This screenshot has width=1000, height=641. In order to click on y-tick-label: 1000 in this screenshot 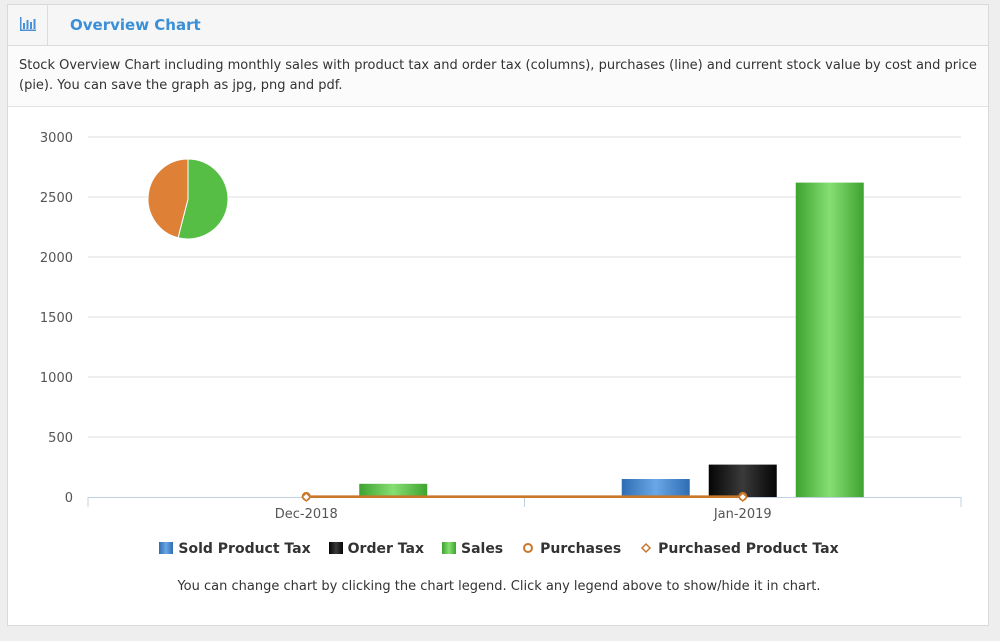, I will do `click(56, 378)`.